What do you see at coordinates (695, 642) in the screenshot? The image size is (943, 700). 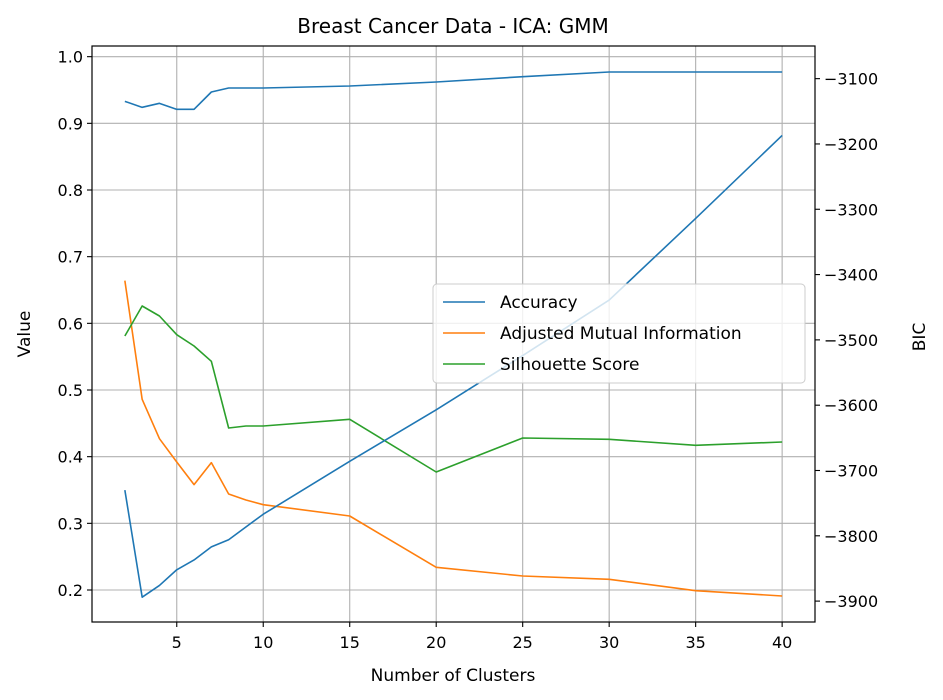 I see `x-tick-label-6: 35` at bounding box center [695, 642].